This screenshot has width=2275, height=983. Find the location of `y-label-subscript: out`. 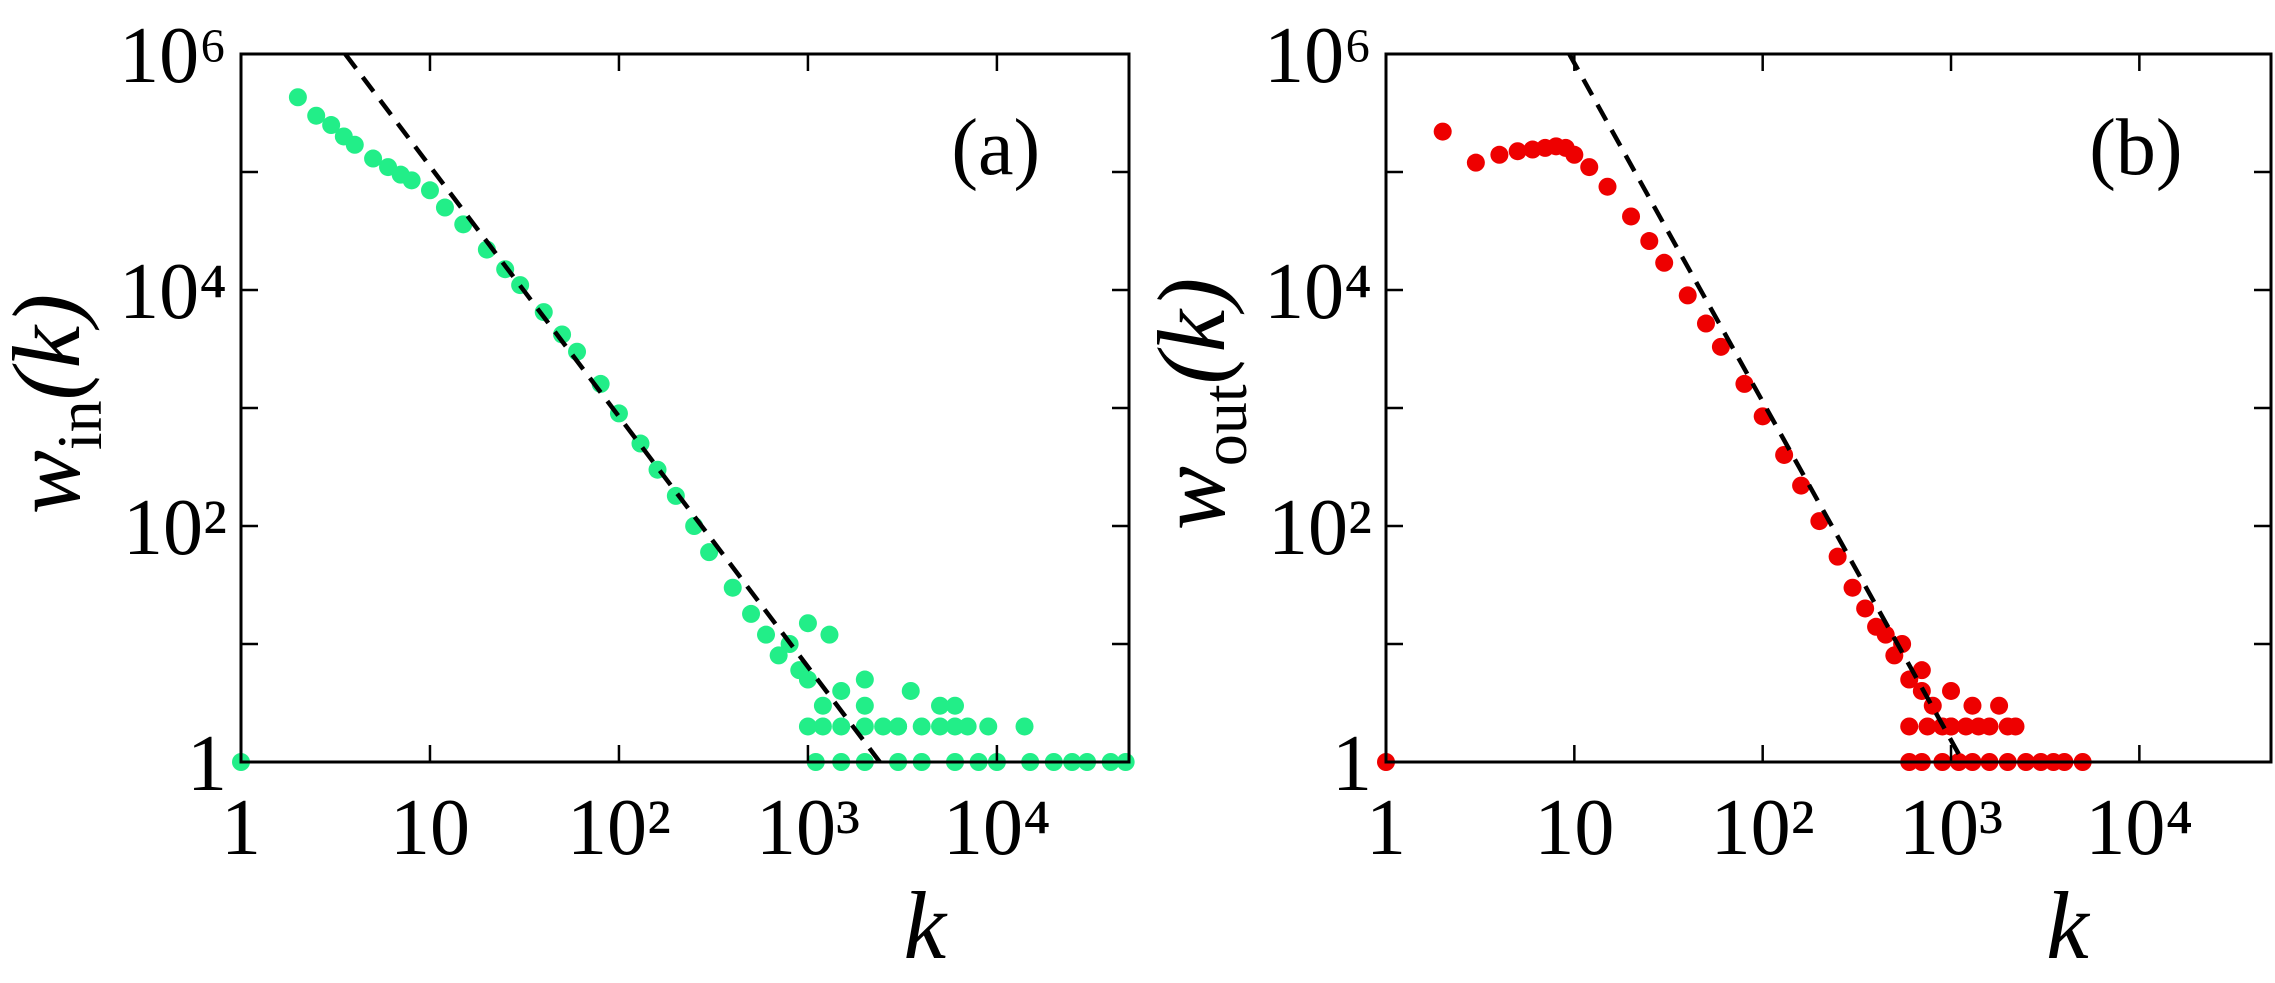

y-label-subscript: out is located at coordinates (1224, 425).